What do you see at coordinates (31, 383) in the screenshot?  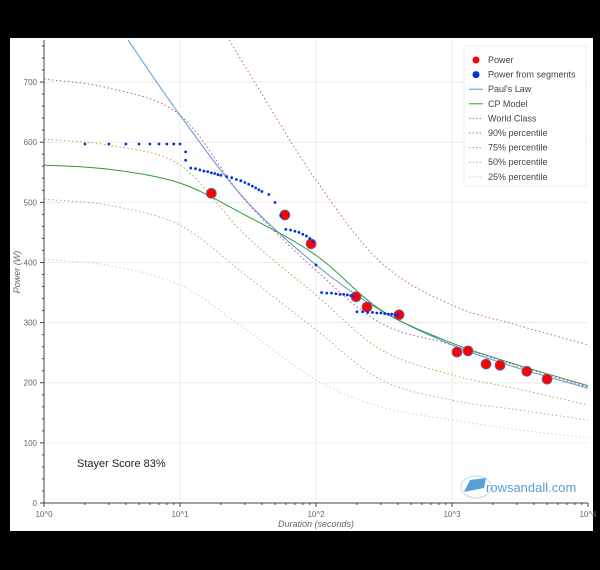 I see `y-tick-label: 200` at bounding box center [31, 383].